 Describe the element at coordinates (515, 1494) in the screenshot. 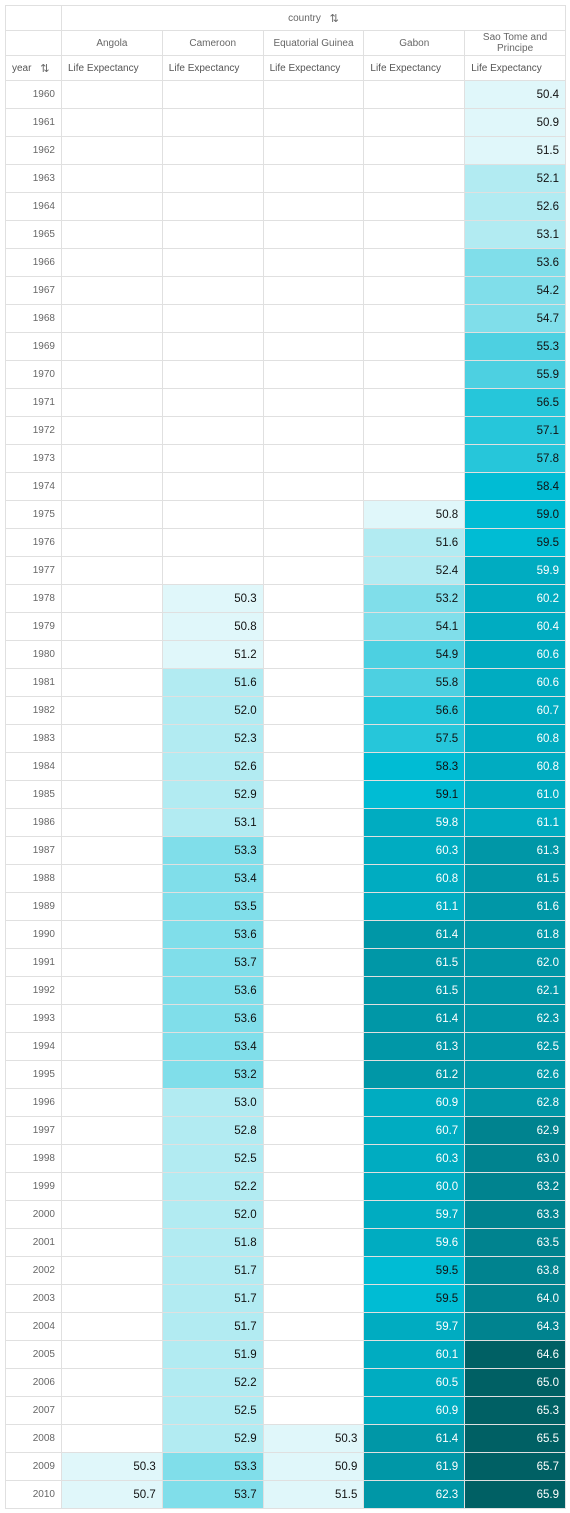

I see `value-cell: 65.9` at that location.